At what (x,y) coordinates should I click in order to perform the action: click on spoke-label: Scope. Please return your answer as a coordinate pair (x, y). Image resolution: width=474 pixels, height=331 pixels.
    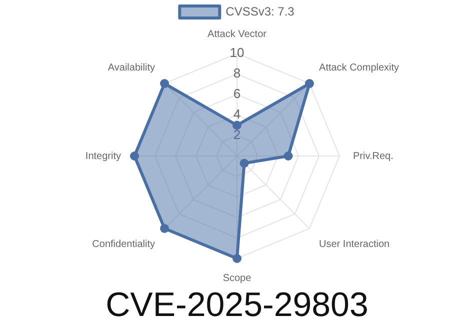
    Looking at the image, I should click on (237, 278).